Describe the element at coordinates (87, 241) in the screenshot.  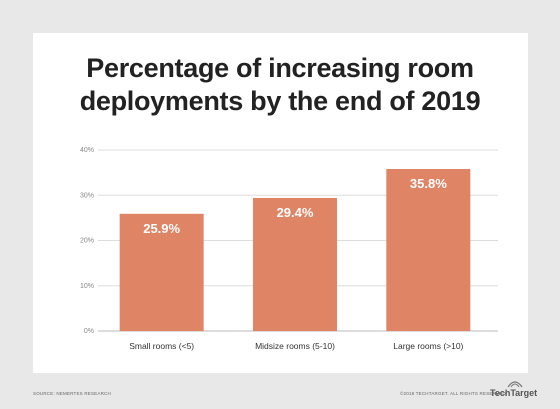
I see `y-tick-label-2: 20%` at that location.